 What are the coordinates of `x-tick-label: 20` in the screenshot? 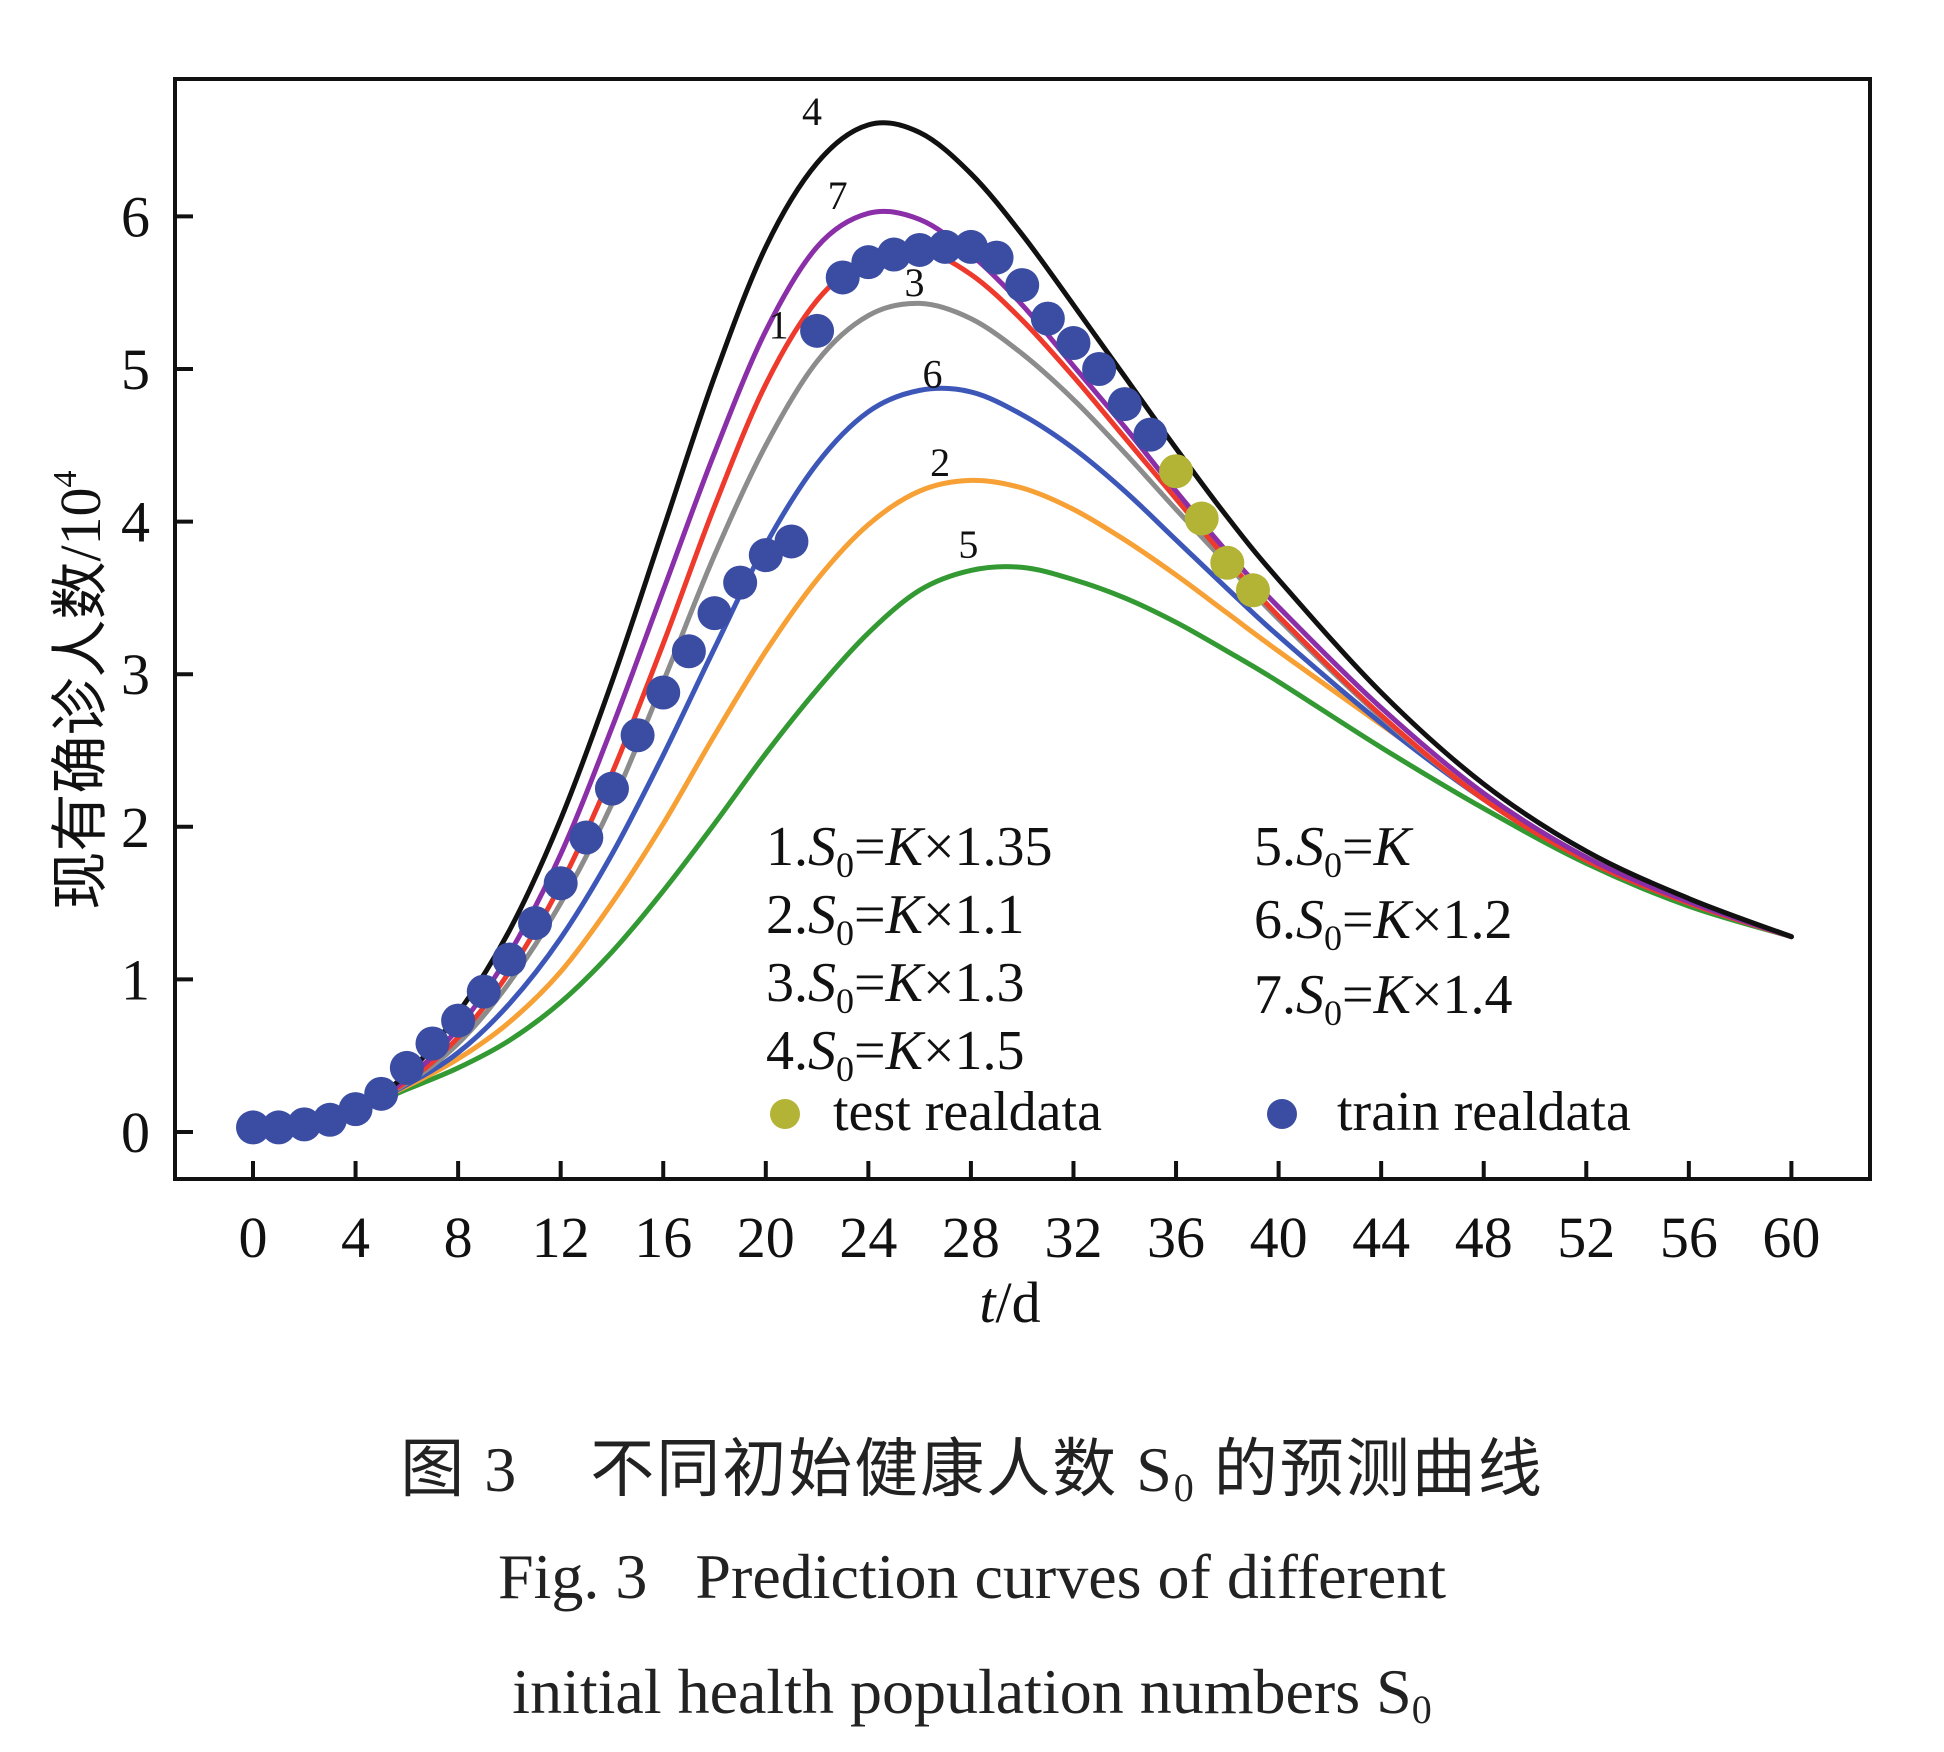 It's located at (766, 1237).